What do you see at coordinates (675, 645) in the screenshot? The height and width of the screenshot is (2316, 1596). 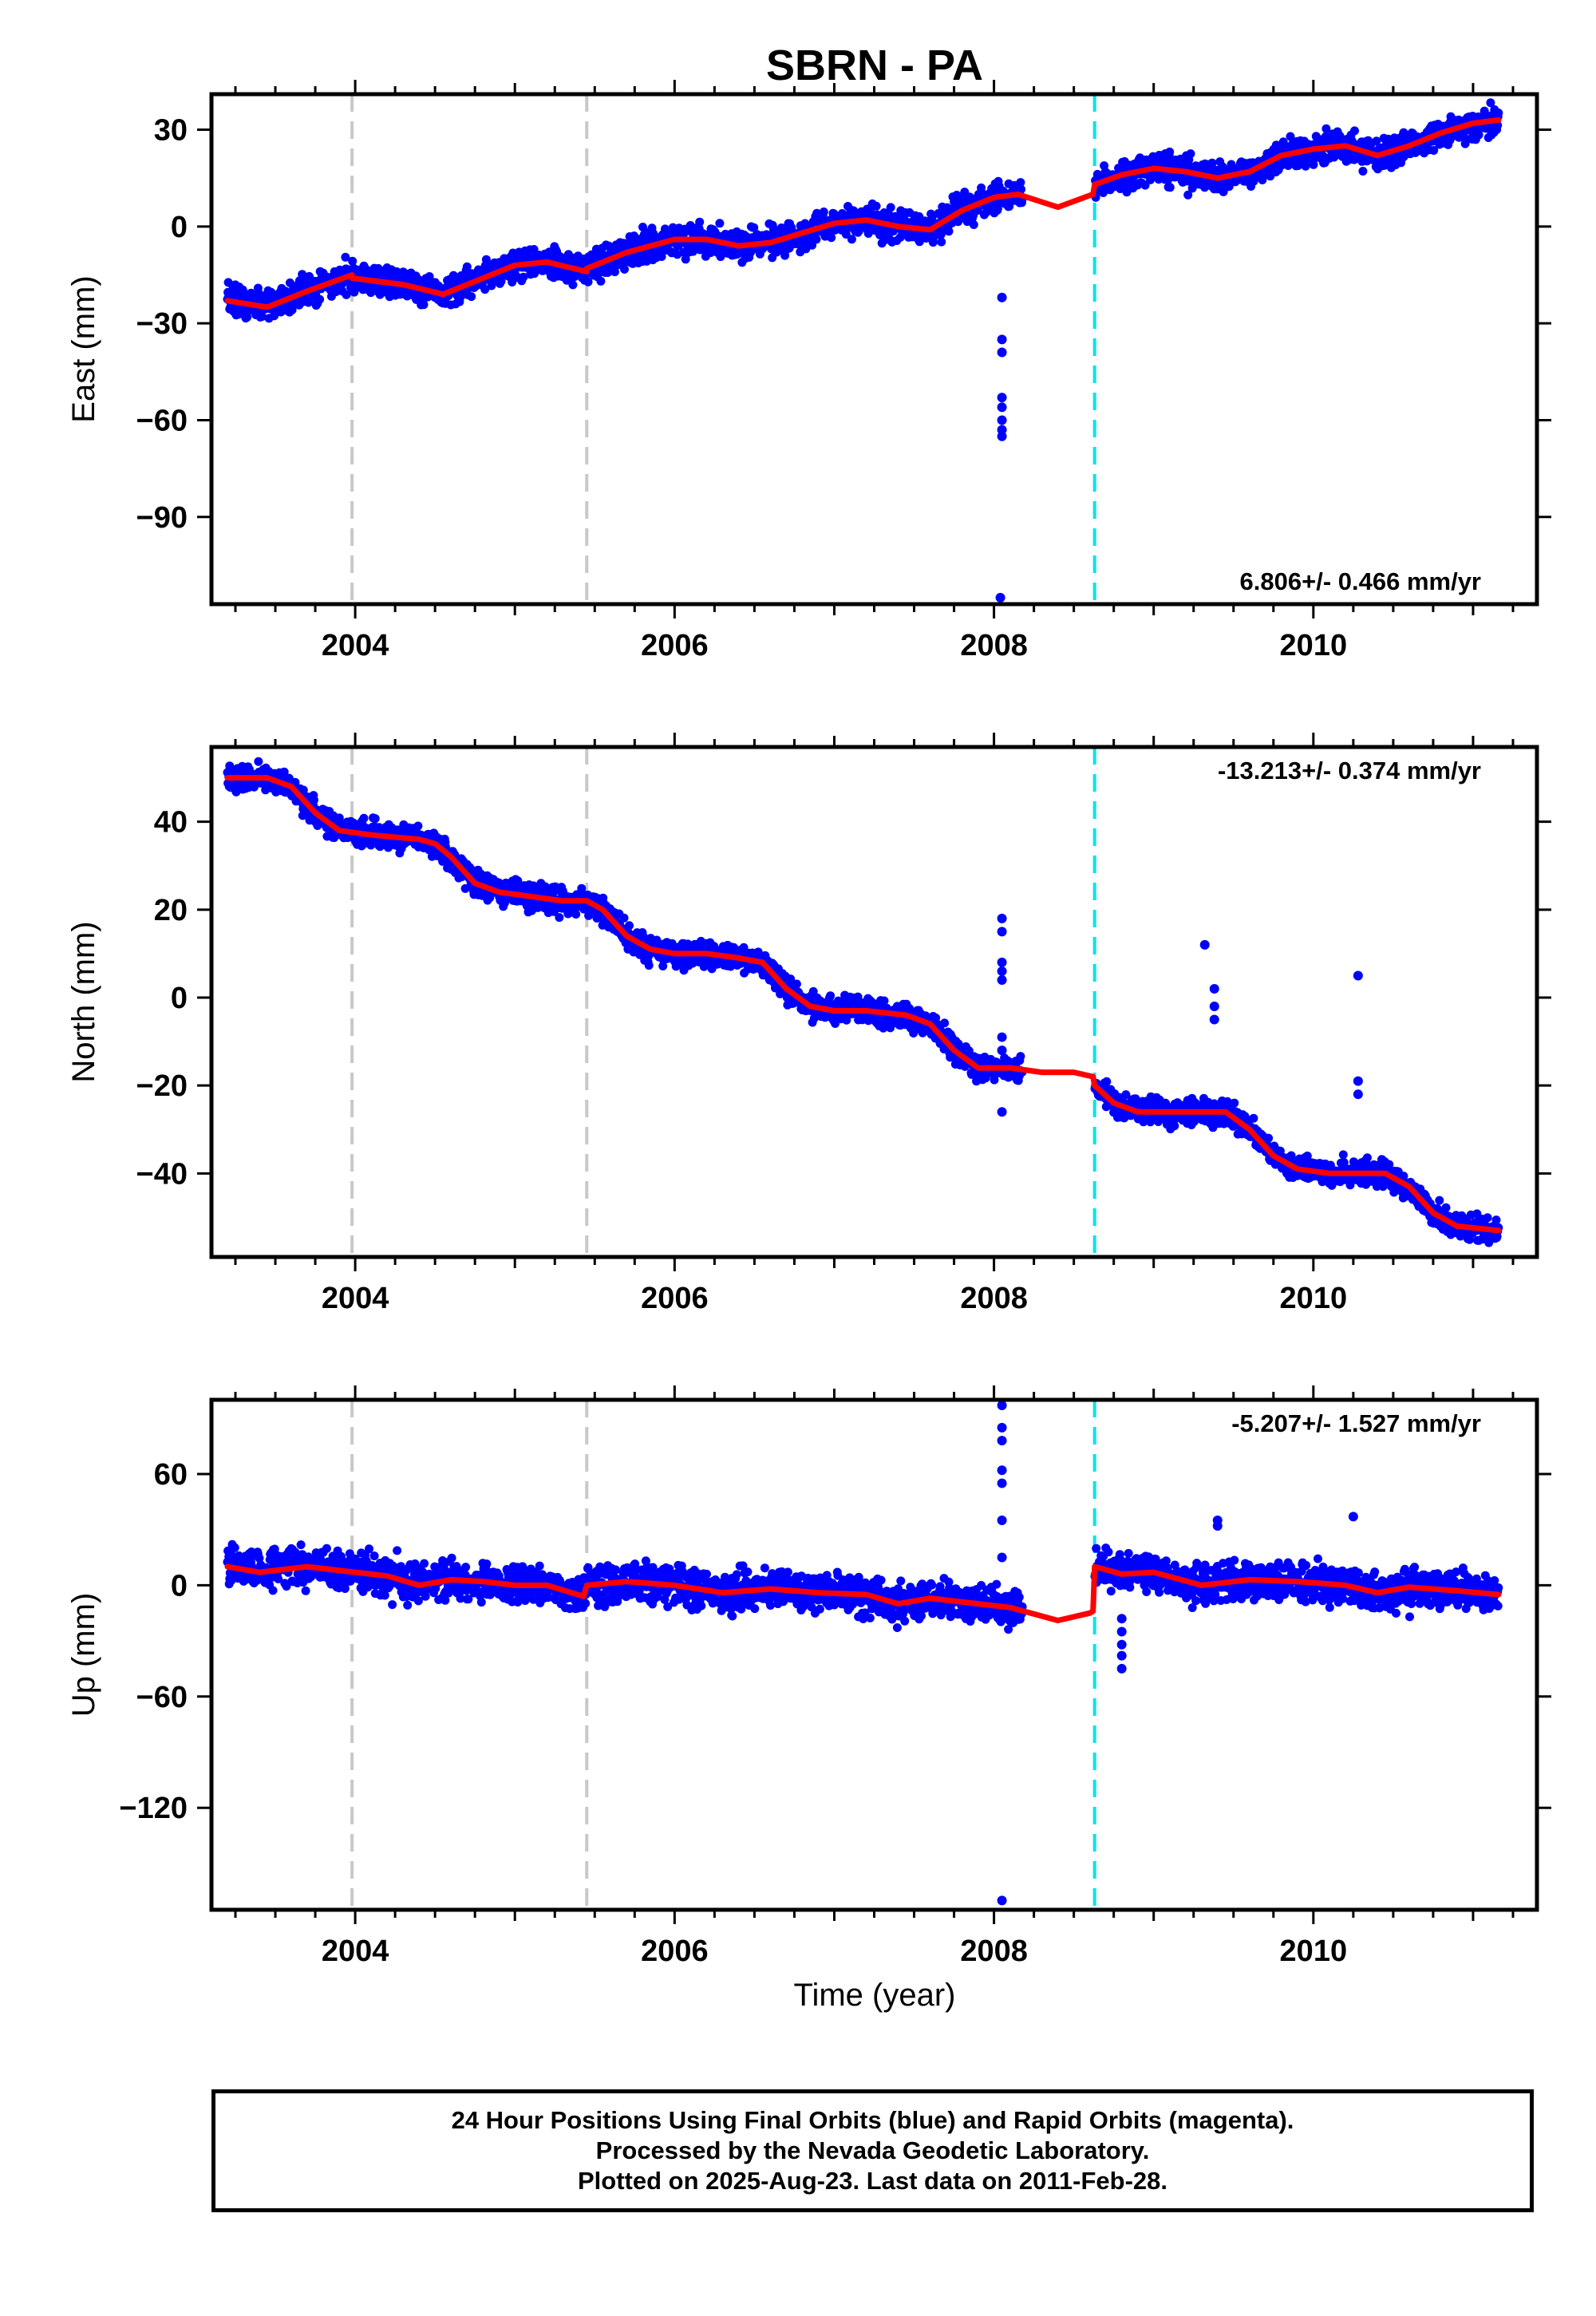 I see `x-tick-label-east-1: 2006` at bounding box center [675, 645].